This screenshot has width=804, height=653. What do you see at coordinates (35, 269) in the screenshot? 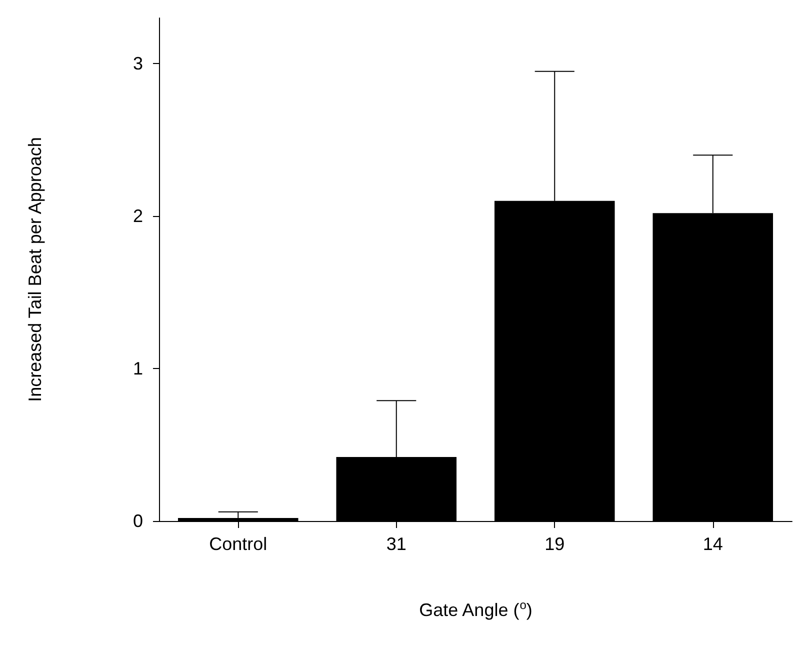
I see `y-axis-title: Increased Tail Beat per Approach` at bounding box center [35, 269].